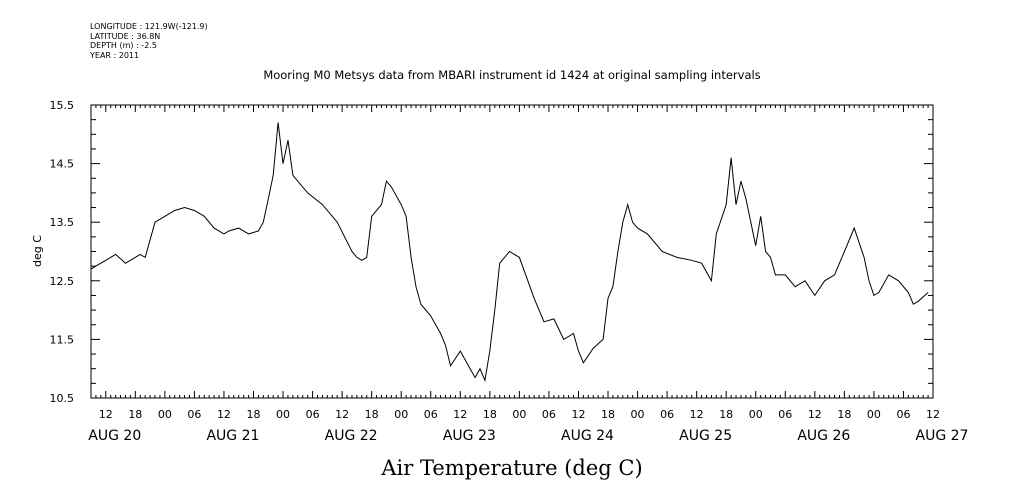  What do you see at coordinates (469, 436) in the screenshot?
I see `x-date-label: AUG 23` at bounding box center [469, 436].